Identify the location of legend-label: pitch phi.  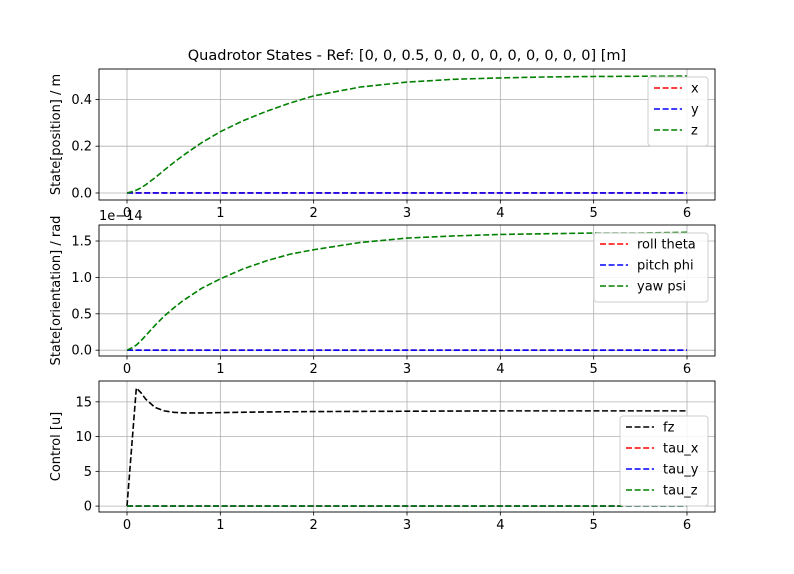
(665, 266).